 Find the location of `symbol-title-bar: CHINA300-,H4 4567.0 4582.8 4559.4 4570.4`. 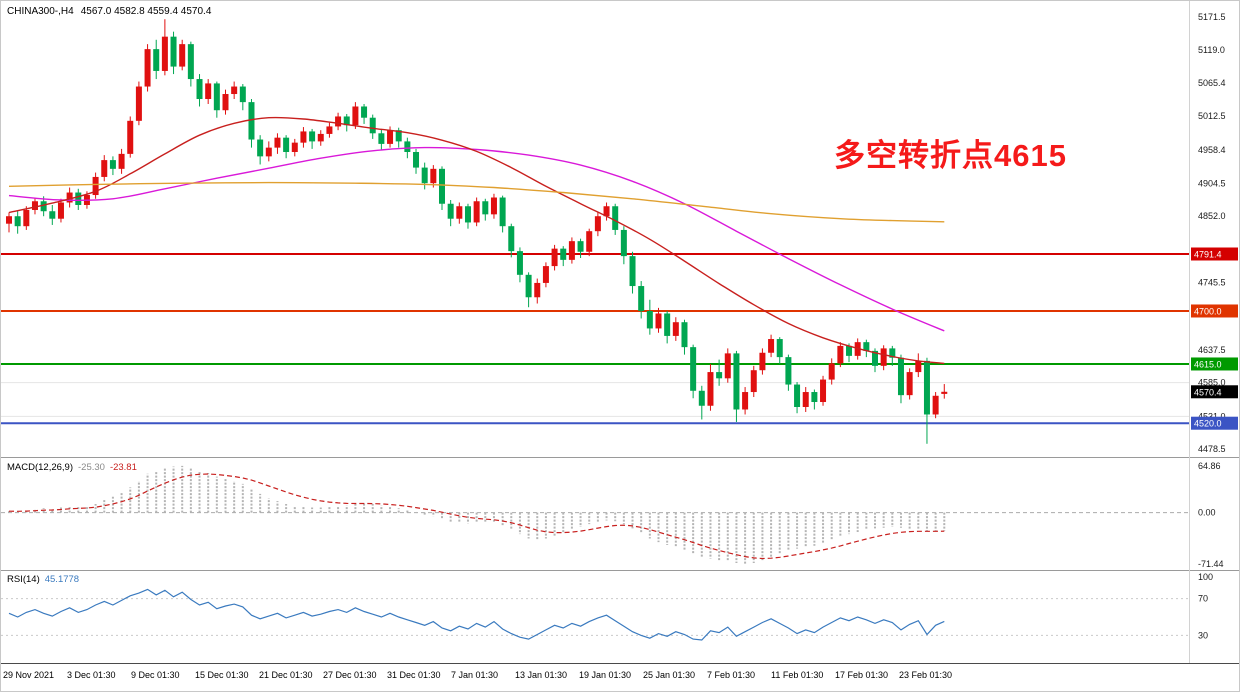

symbol-title-bar: CHINA300-,H4 4567.0 4582.8 4559.4 4570.4 is located at coordinates (109, 11).